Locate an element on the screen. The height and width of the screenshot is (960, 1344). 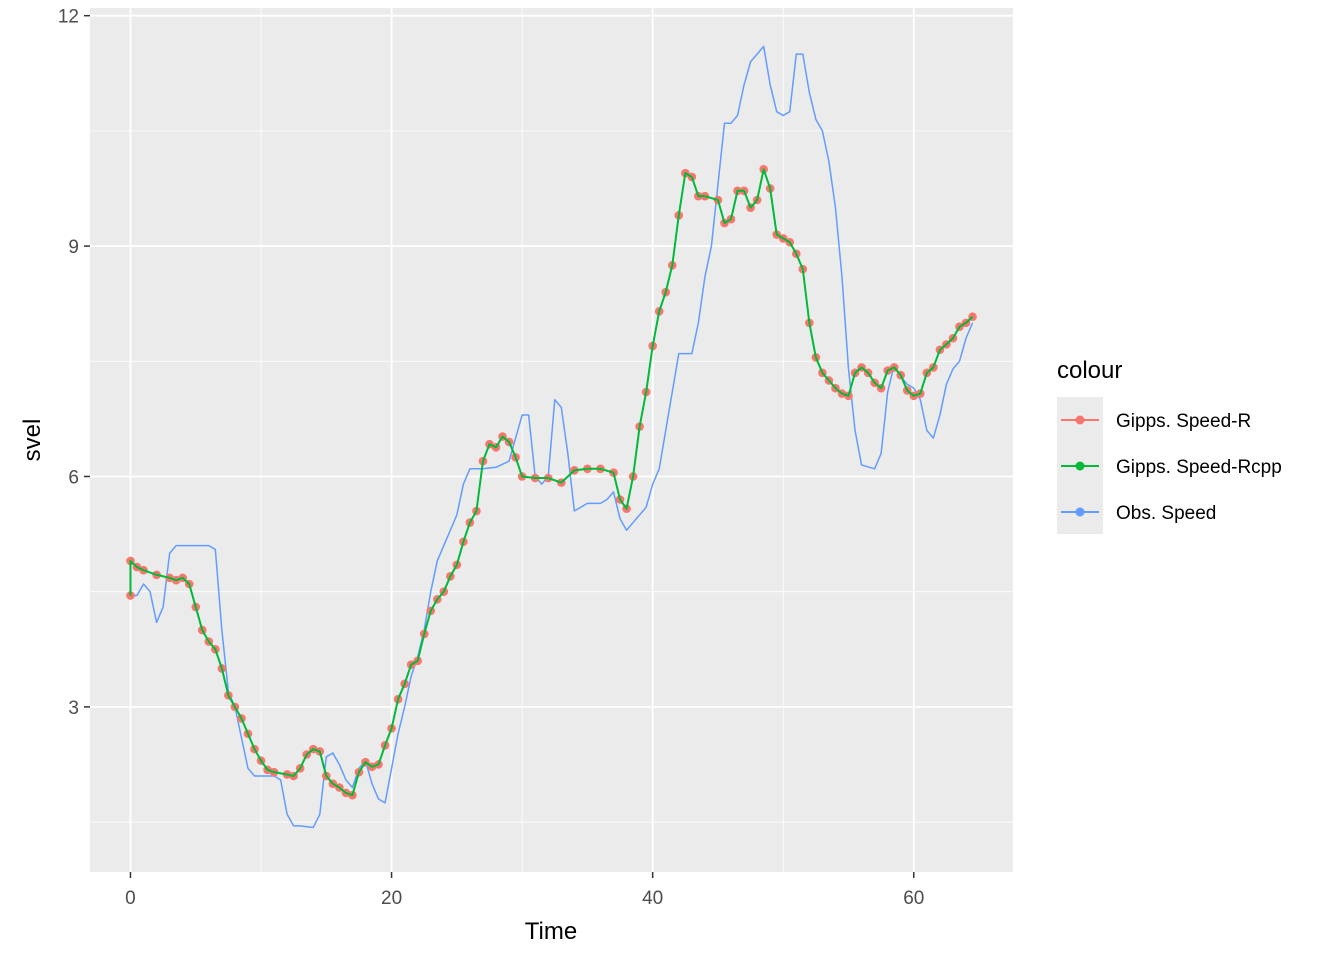
legend-entry-gipps-speed-r: Gipps. Speed-R is located at coordinates (1156, 421).